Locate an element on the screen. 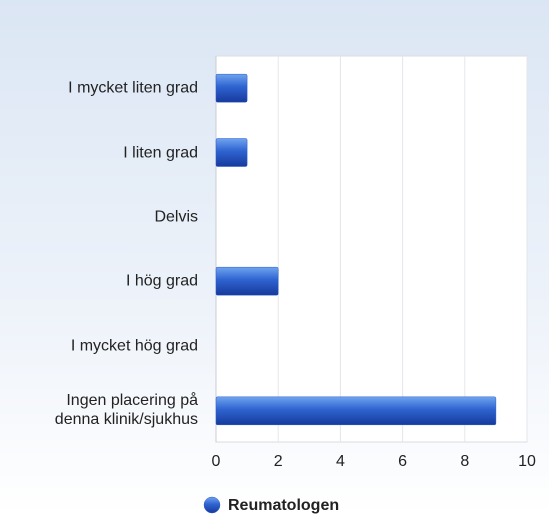 The height and width of the screenshot is (516, 549). y-tick-label: I mycket liten grad is located at coordinates (133, 88).